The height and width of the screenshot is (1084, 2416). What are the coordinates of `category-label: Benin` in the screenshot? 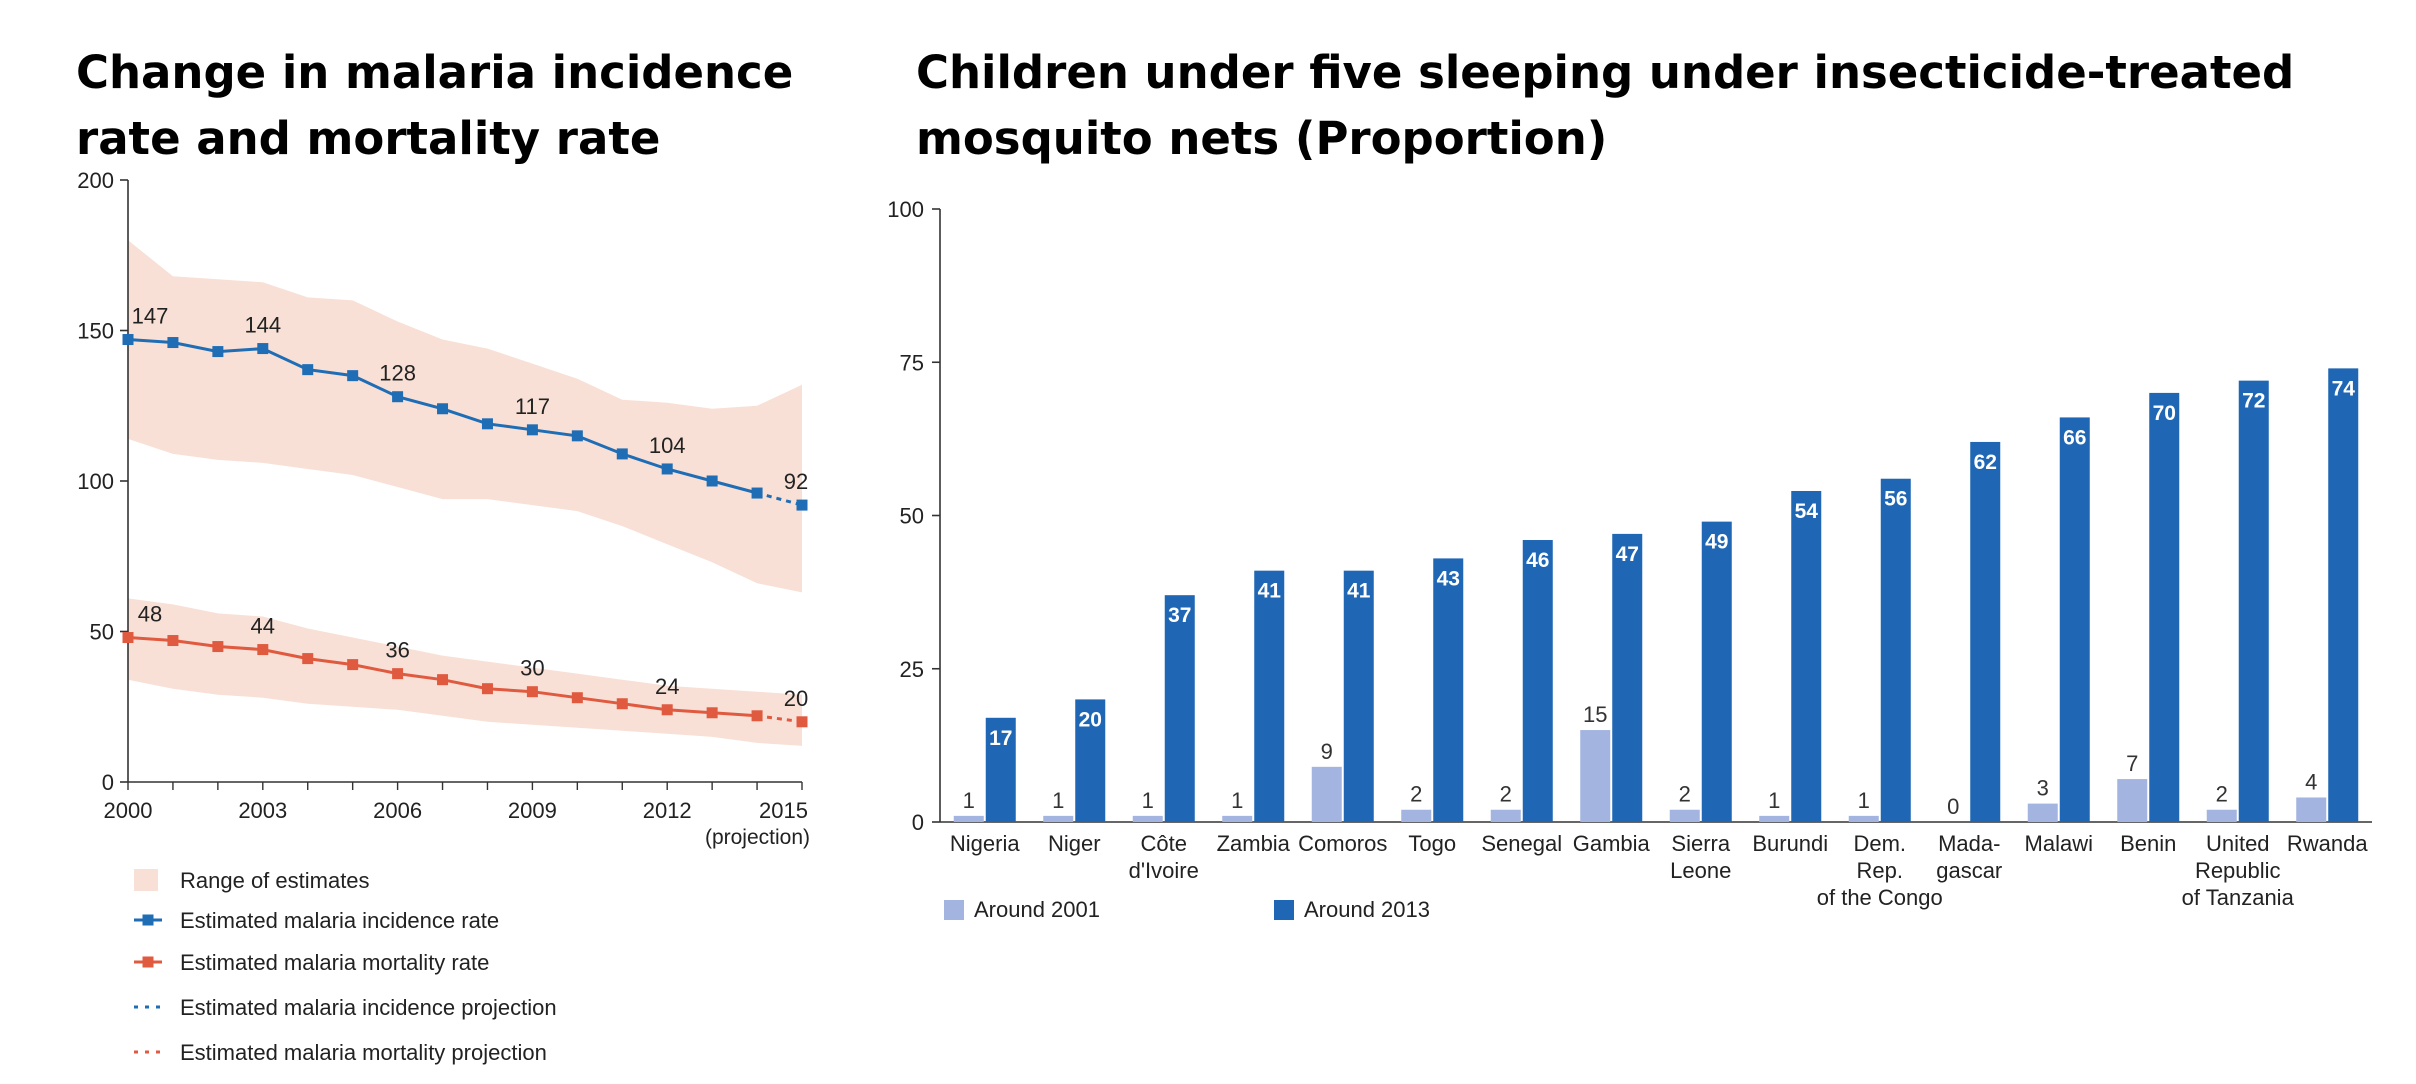 It's located at (2148, 843).